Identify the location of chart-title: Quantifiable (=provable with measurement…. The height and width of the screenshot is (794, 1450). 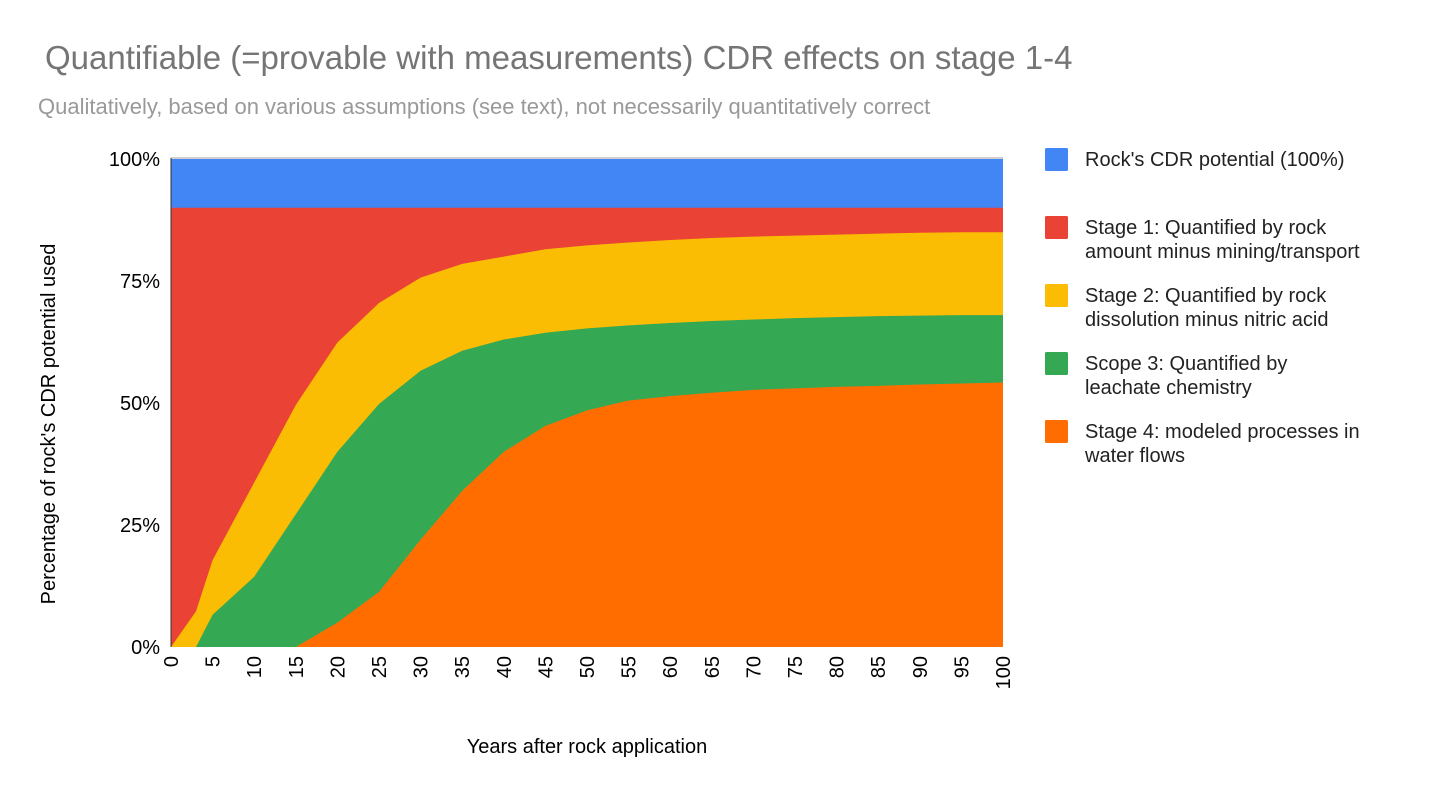
(558, 57).